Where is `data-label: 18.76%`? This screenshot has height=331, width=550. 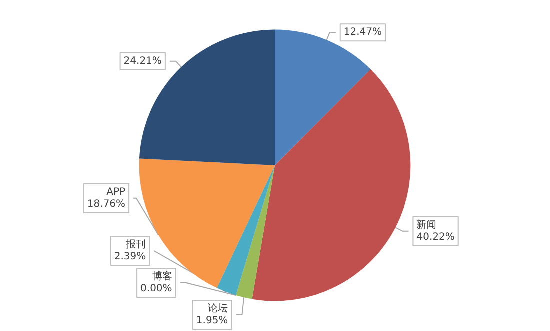 data-label: 18.76% is located at coordinates (106, 204).